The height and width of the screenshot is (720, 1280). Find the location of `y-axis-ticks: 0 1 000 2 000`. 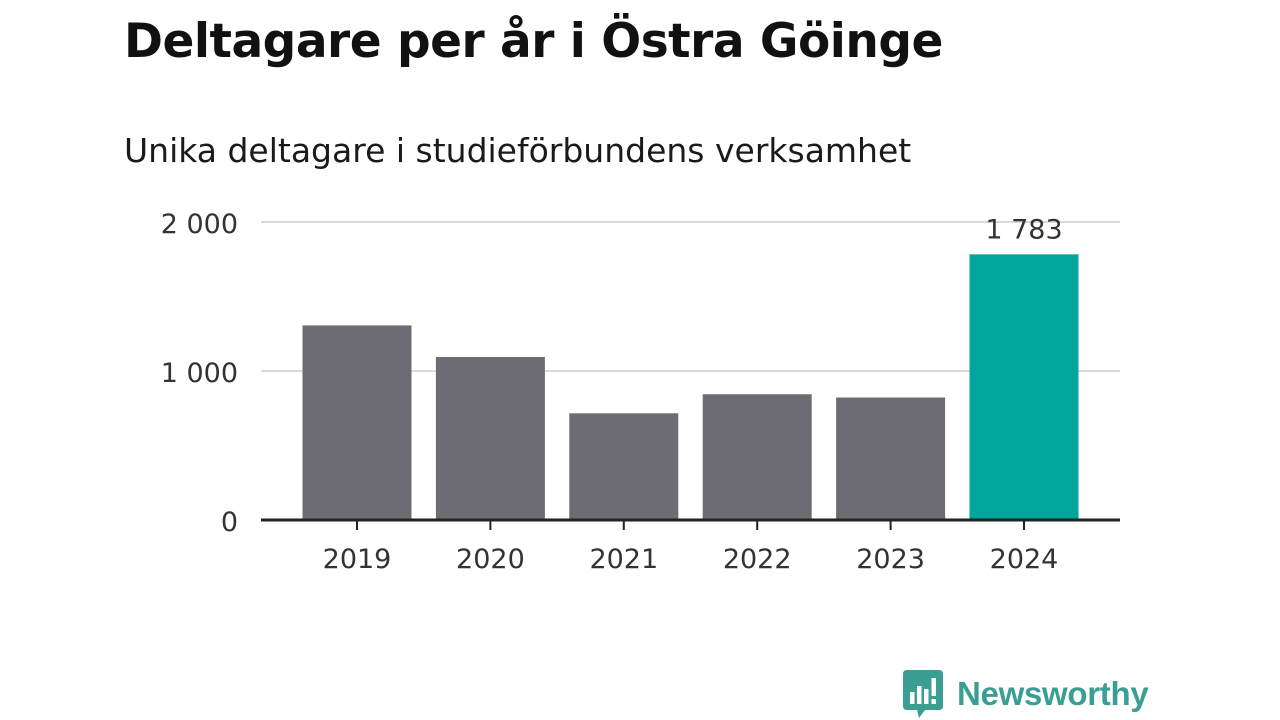

y-axis-ticks: 0 1 000 2 000 is located at coordinates (199, 373).